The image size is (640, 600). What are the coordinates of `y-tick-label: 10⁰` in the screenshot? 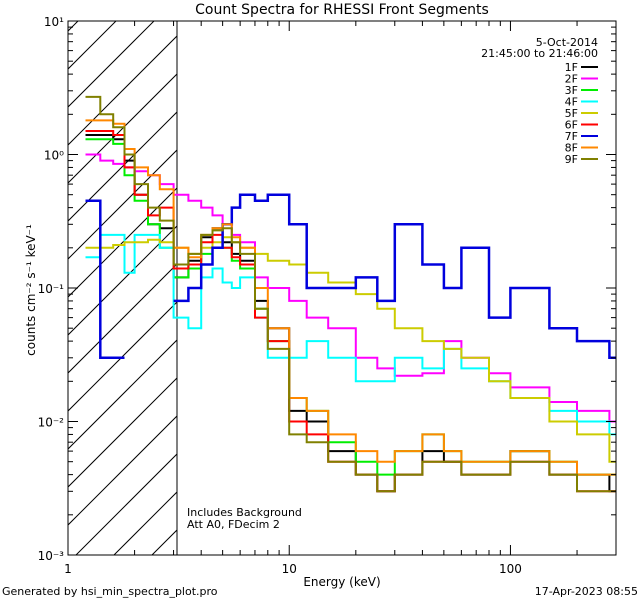 It's located at (54, 156).